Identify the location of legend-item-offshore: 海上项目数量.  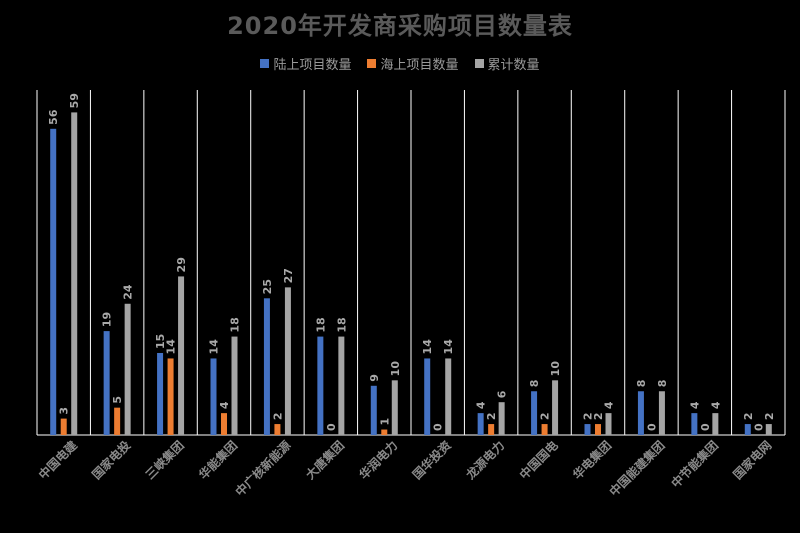
(413, 63).